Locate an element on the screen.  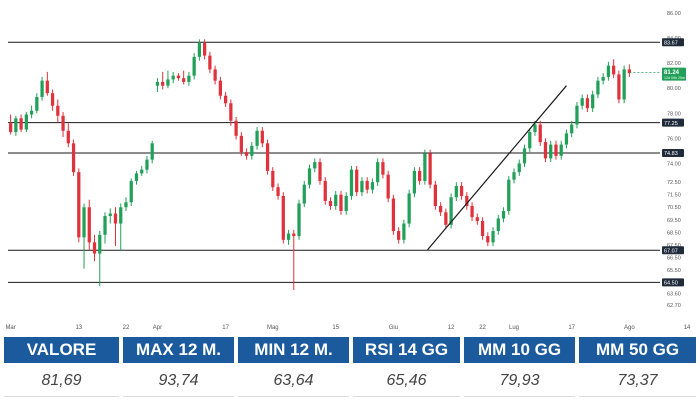
last-price-box is located at coordinates (674, 74).